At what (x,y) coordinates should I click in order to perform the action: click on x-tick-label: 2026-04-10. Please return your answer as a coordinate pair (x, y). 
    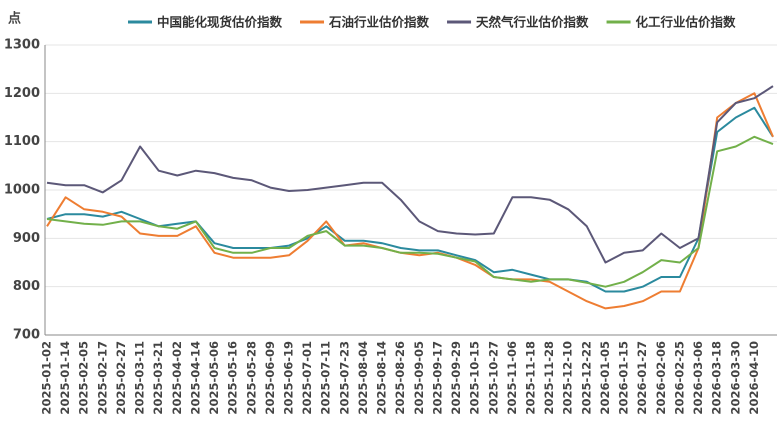
    Looking at the image, I should click on (754, 378).